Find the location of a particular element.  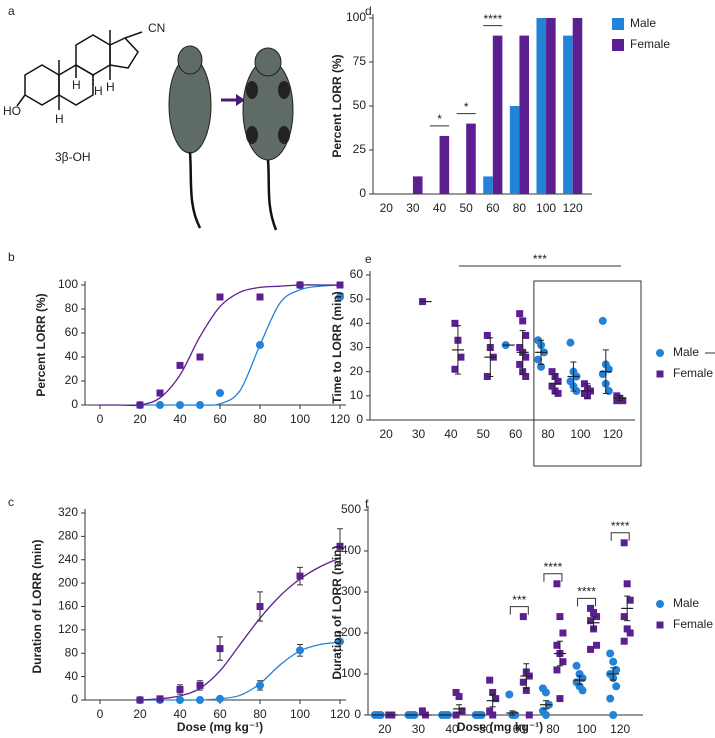

y-axis-label: Duration of LORR (min) is located at coordinates (337, 613).